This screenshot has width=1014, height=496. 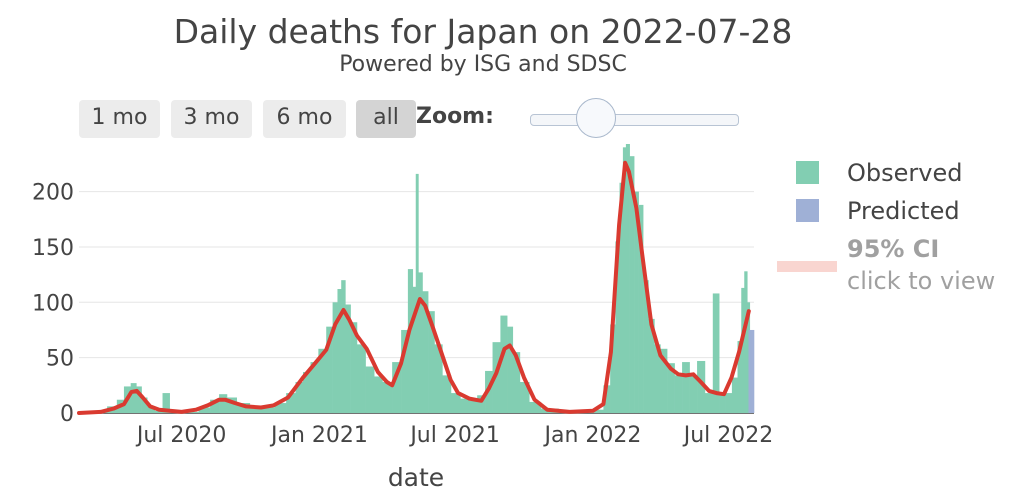 What do you see at coordinates (181, 435) in the screenshot?
I see `x-tick-label: Jul 2020` at bounding box center [181, 435].